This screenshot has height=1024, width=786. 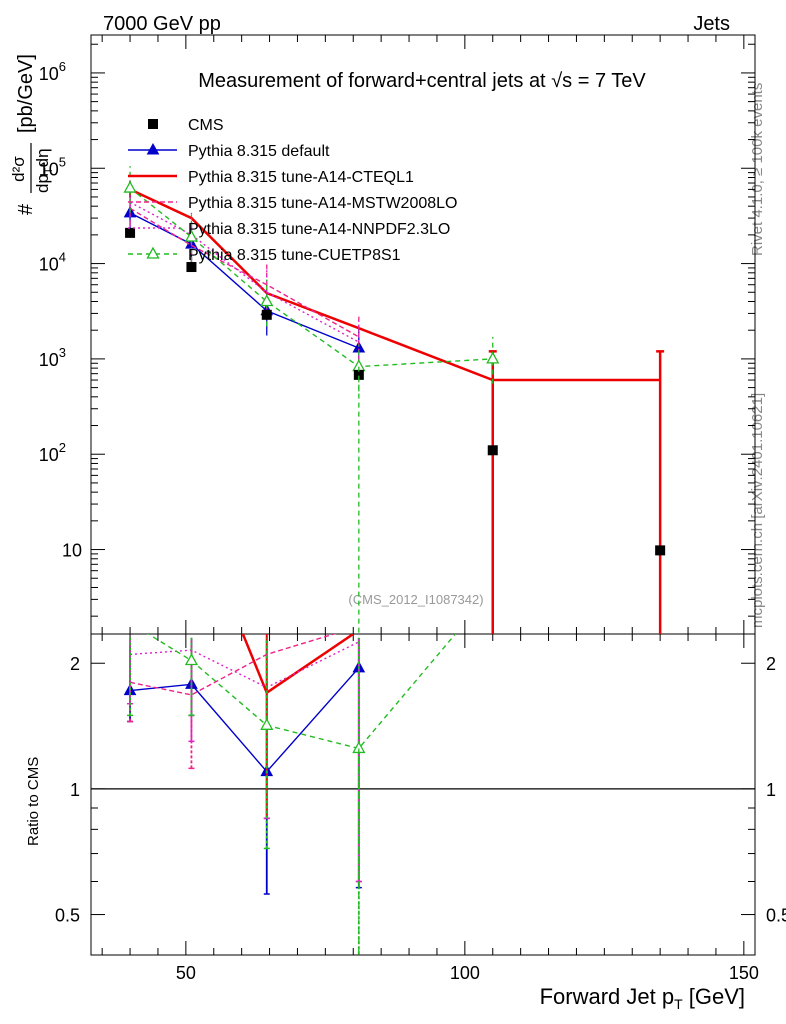 What do you see at coordinates (678, 1004) in the screenshot?
I see `x-label-sub: T` at bounding box center [678, 1004].